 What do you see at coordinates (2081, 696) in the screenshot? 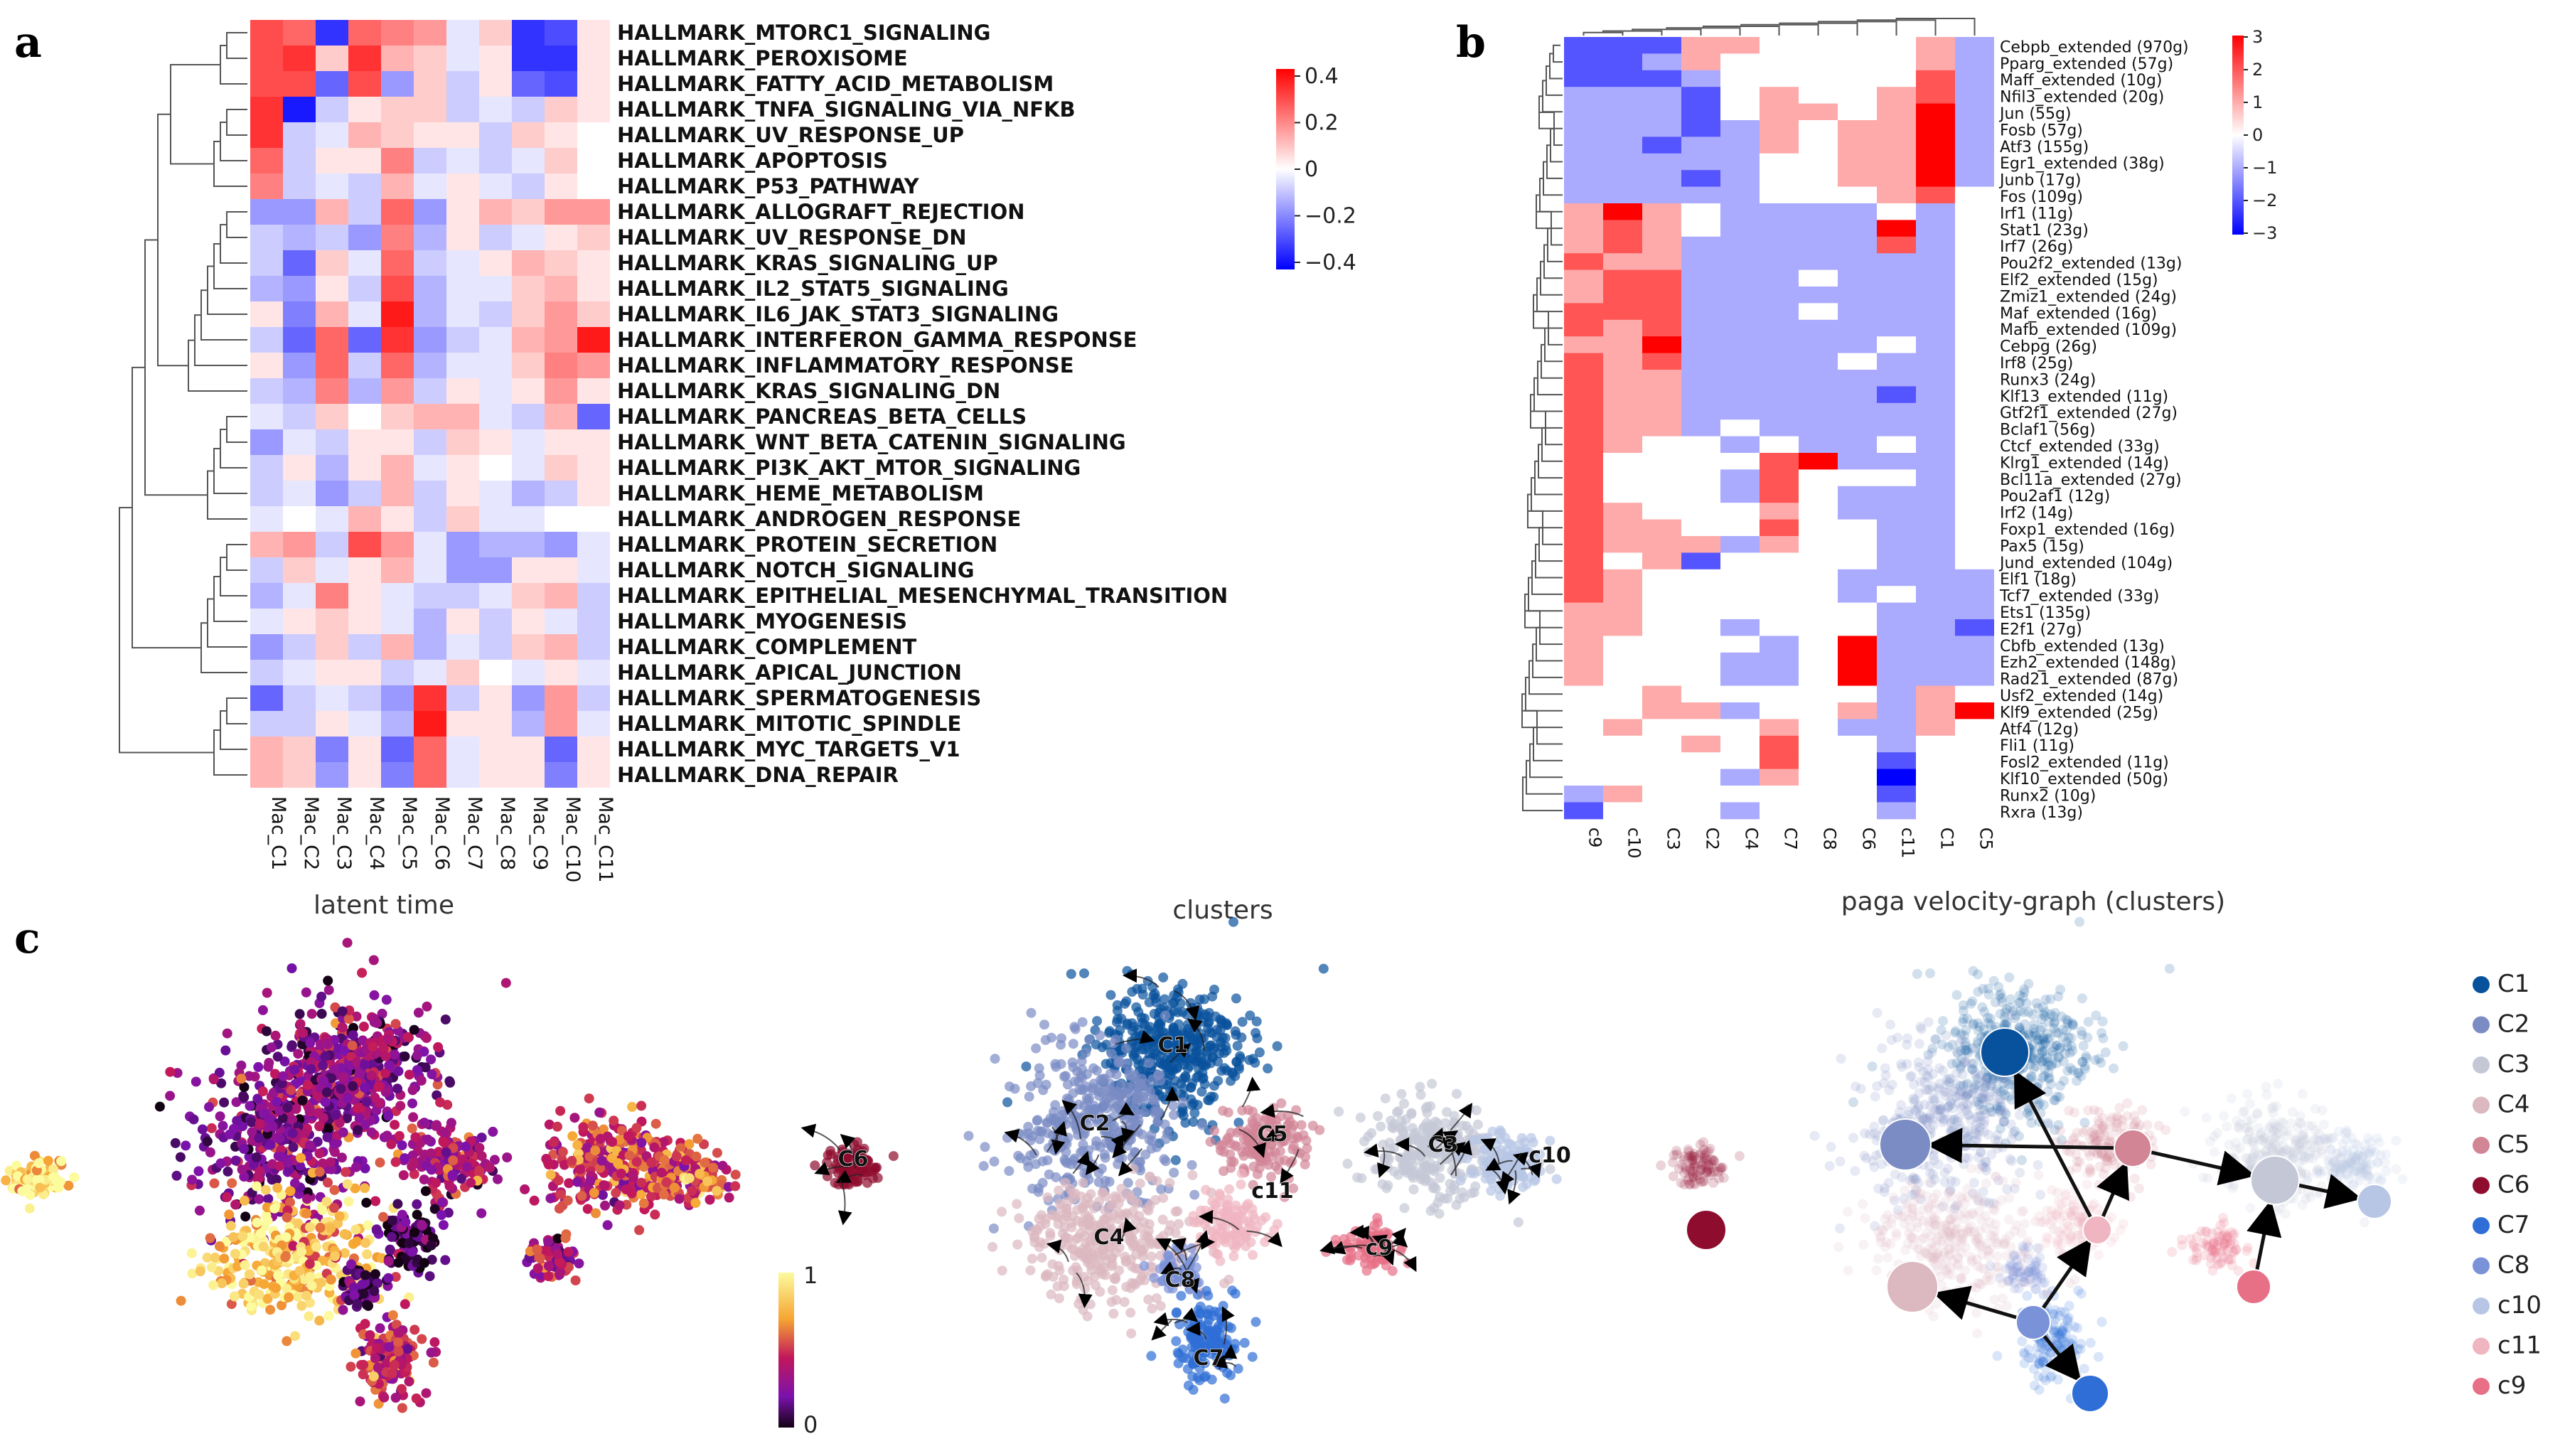
I see `heatmap-b-row-label: Usf2_extended (14g)` at bounding box center [2081, 696].